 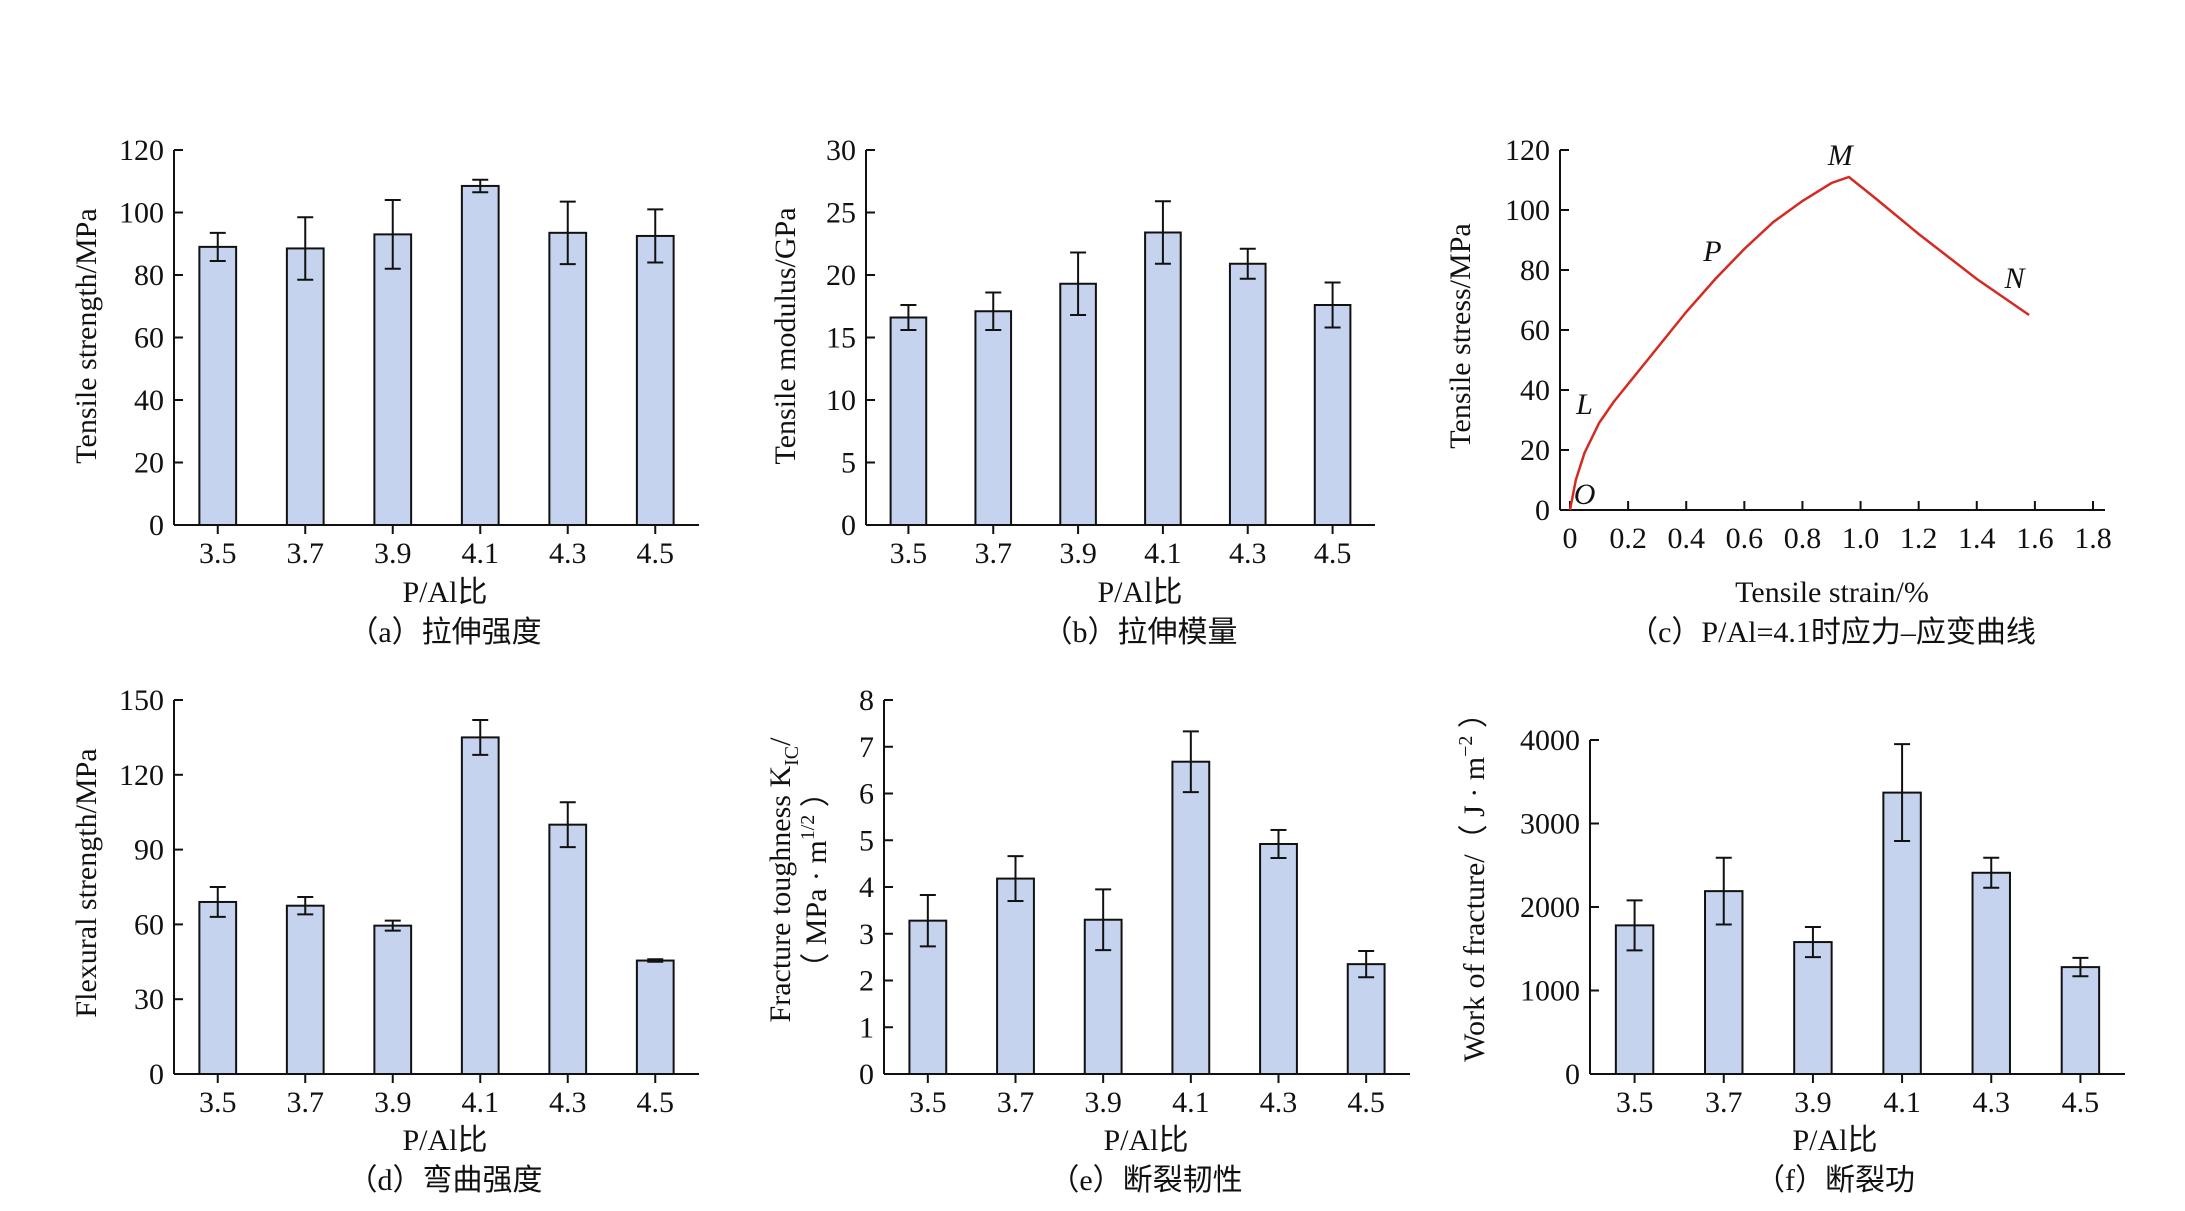 What do you see at coordinates (816, 911) in the screenshot?
I see `panel-e-ylabel-units-main: （ MPa · m` at bounding box center [816, 911].